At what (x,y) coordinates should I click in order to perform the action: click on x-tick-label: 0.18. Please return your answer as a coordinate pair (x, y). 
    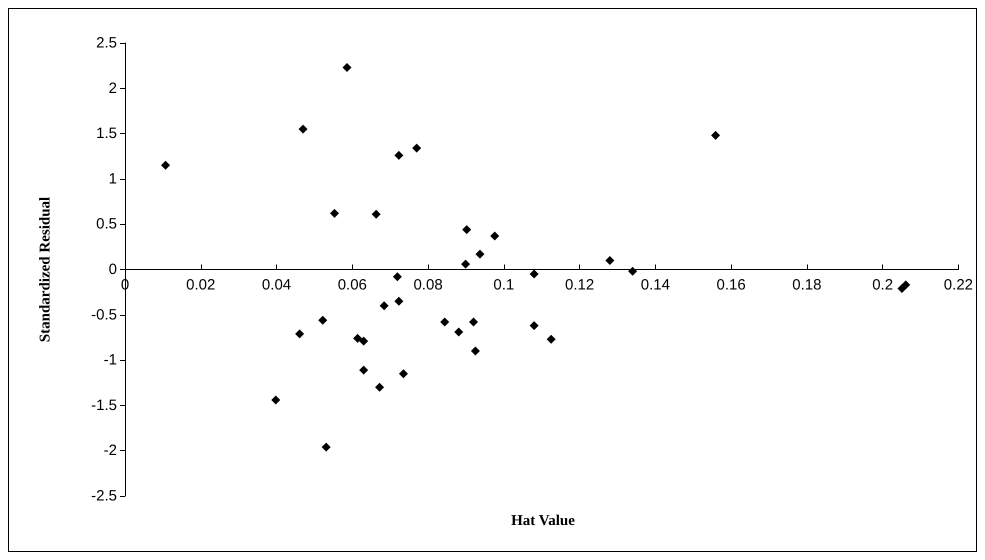
    Looking at the image, I should click on (807, 285).